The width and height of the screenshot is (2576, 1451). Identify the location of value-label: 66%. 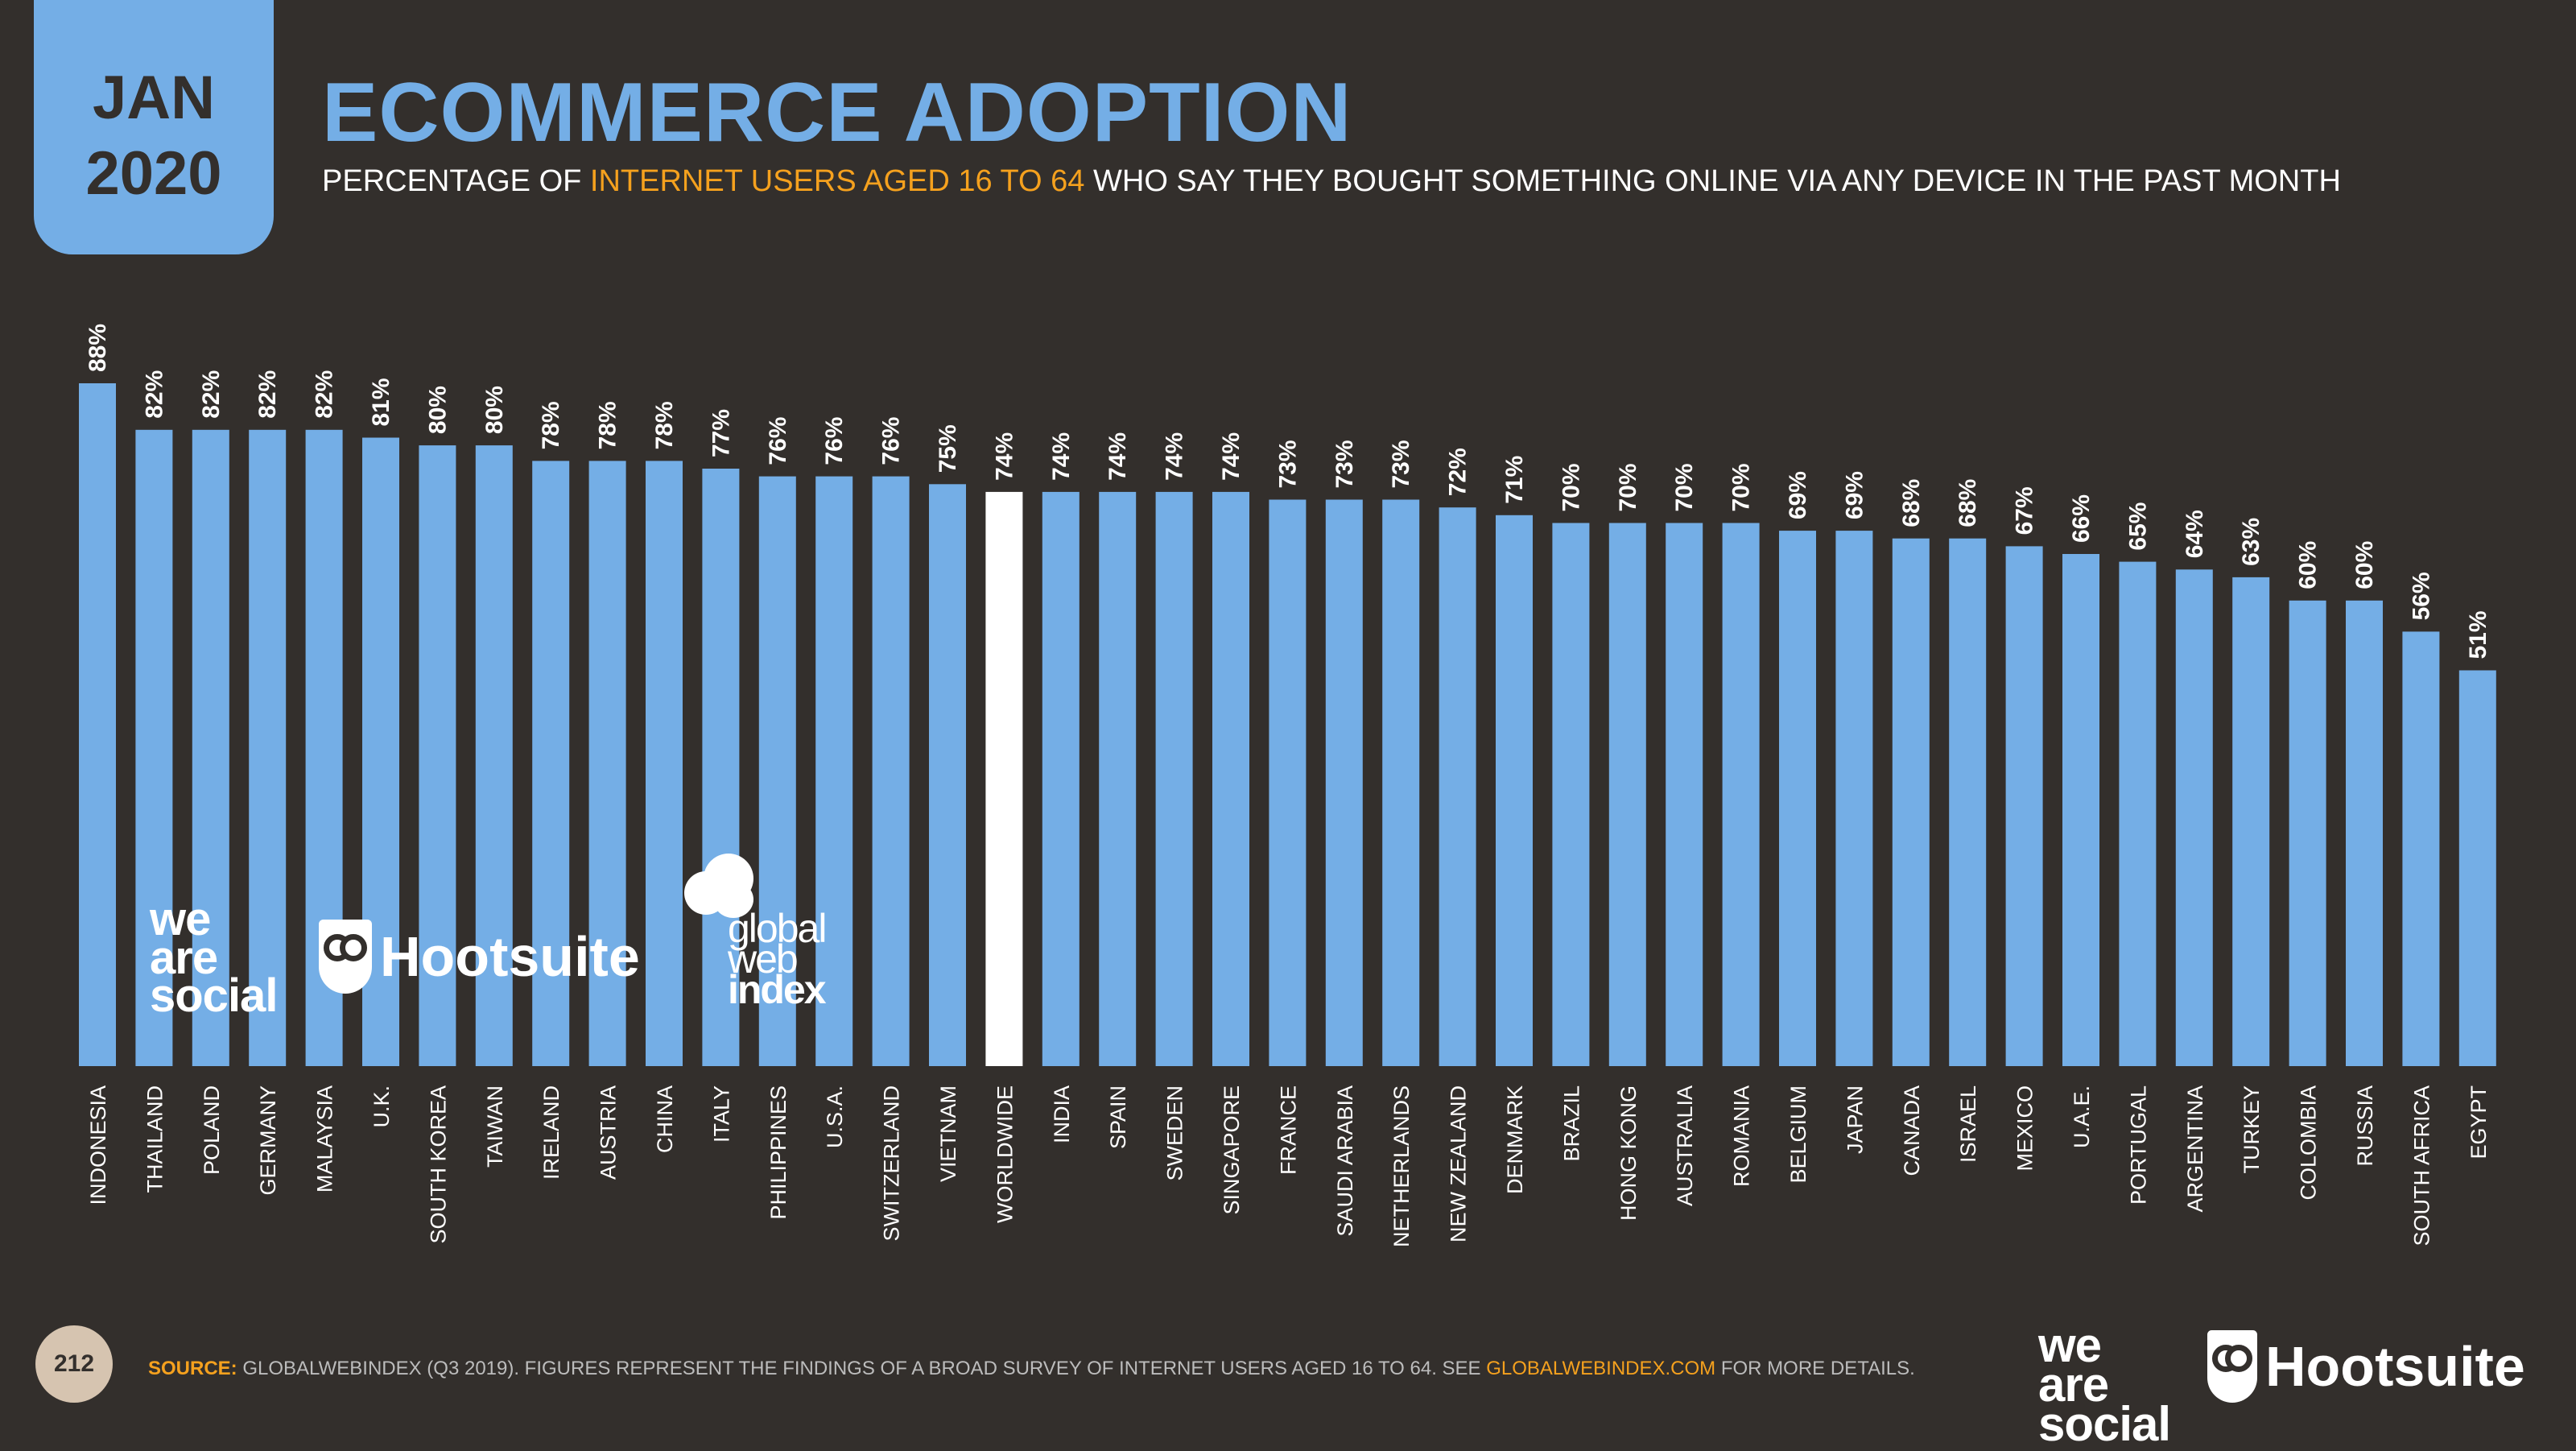
(2081, 518).